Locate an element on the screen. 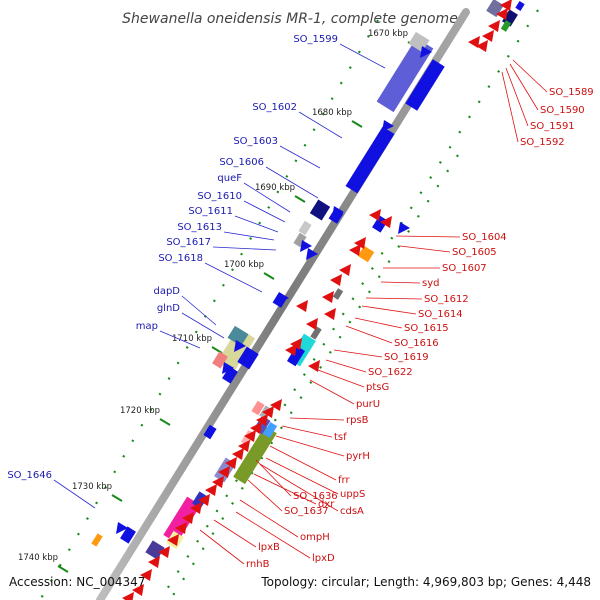 This screenshot has height=600, width=600. gene-label-left: SO_1610 is located at coordinates (219, 196).